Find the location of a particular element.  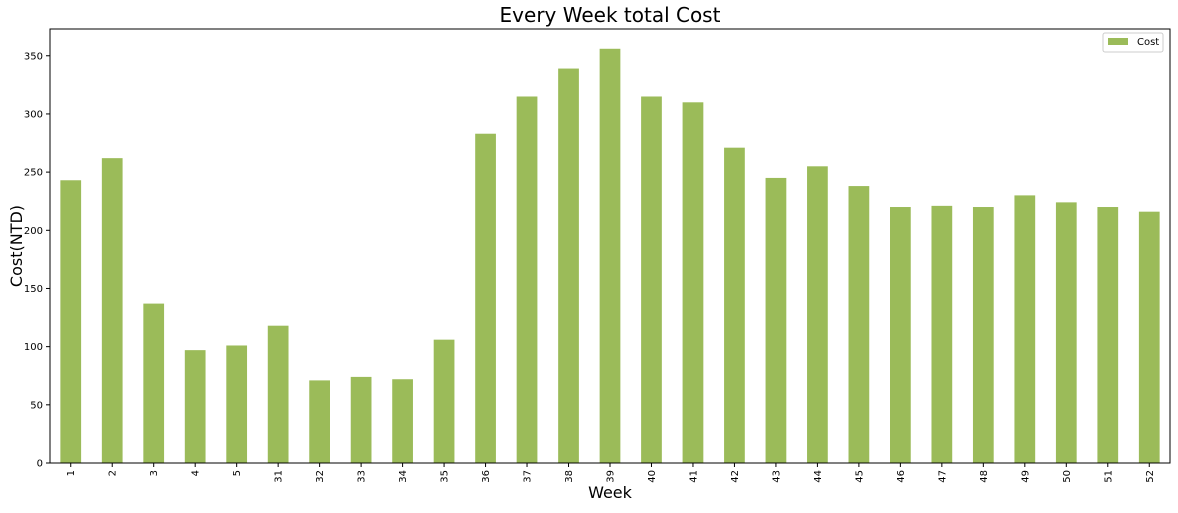

x-tick-label: 41 is located at coordinates (693, 476).